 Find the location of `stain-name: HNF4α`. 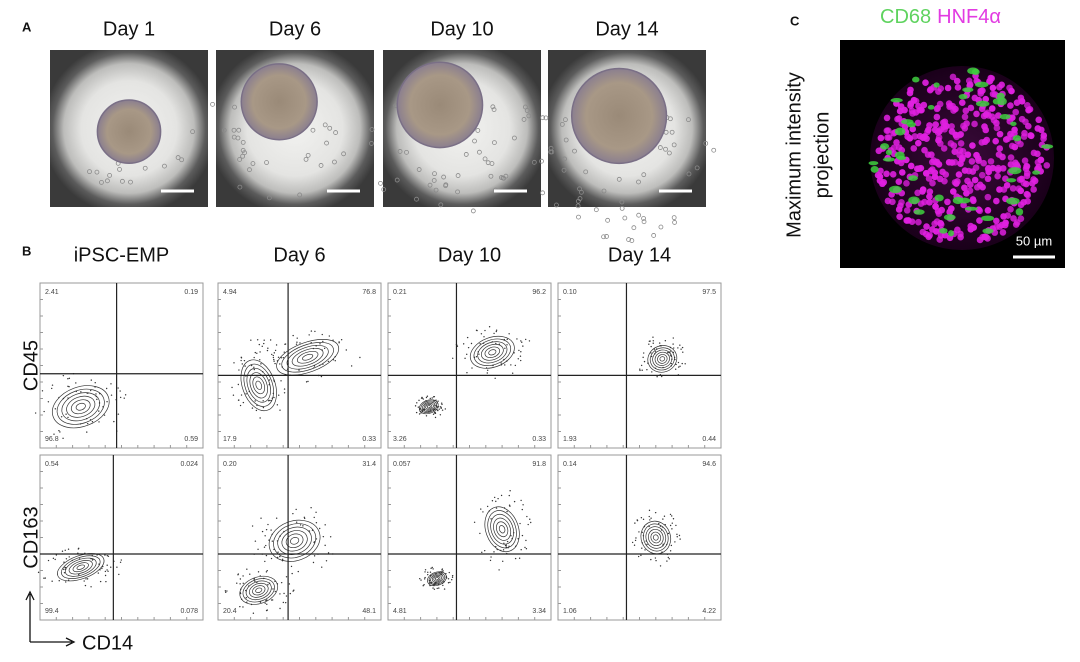

stain-name: HNF4α is located at coordinates (969, 17).